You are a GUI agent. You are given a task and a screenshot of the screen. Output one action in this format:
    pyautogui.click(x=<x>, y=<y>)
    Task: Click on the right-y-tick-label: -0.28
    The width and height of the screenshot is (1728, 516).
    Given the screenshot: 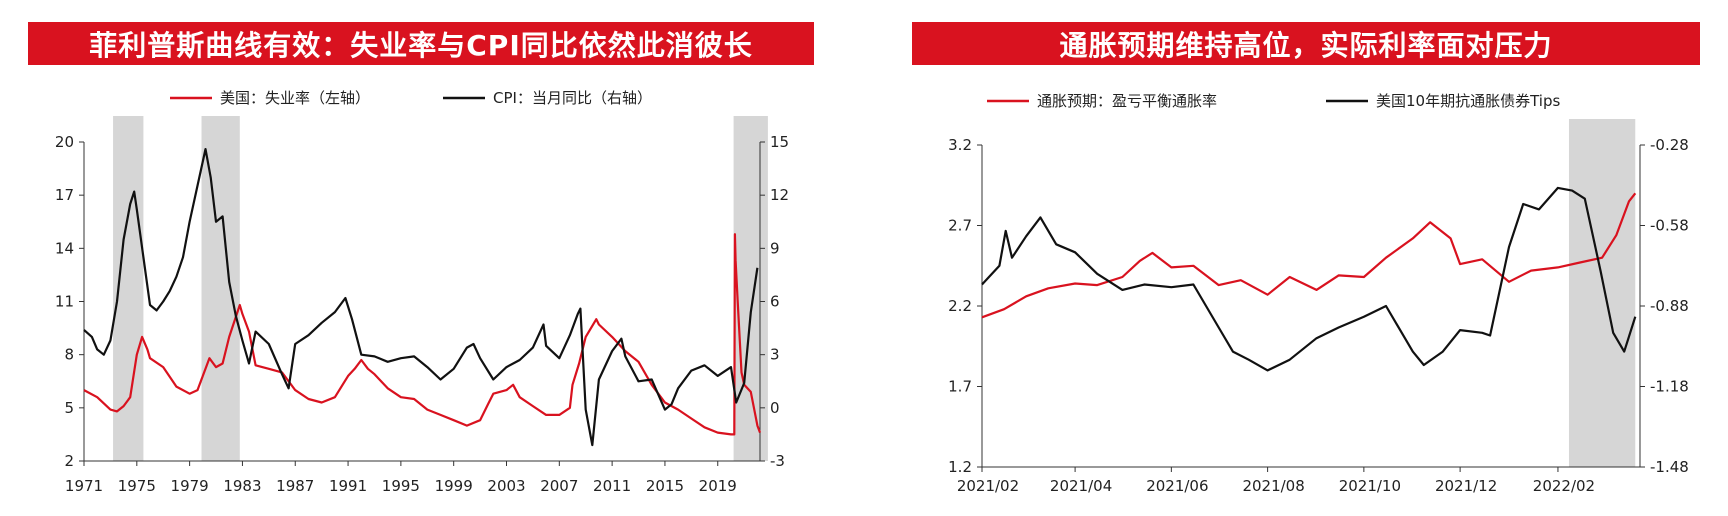 What is the action you would take?
    pyautogui.click(x=1669, y=145)
    